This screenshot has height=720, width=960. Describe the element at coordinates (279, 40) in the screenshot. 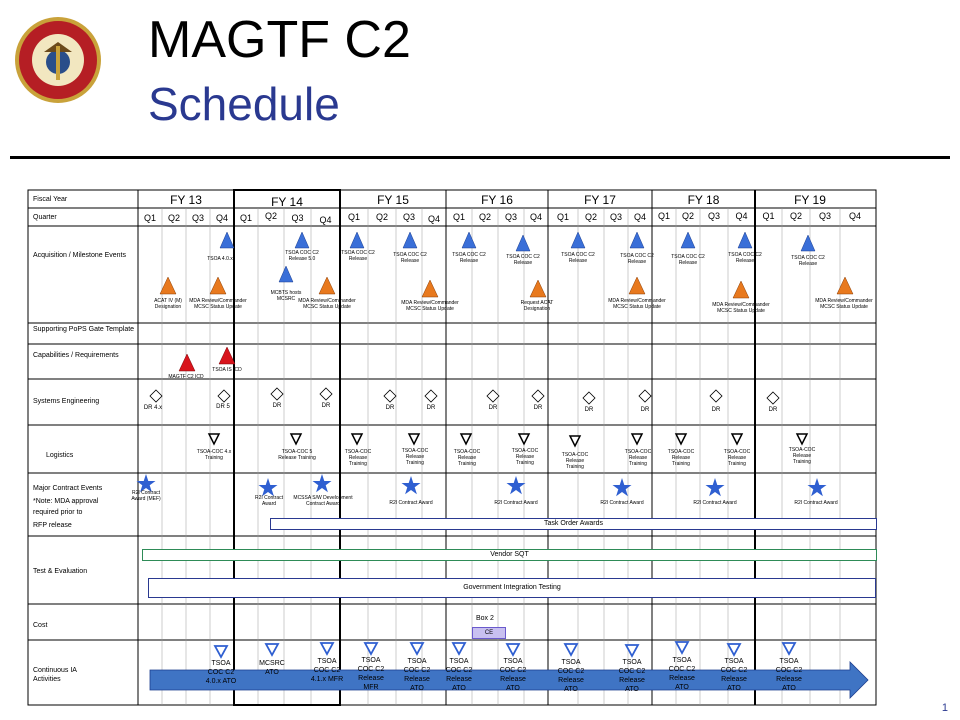

I see `page-title: MAGTF C2` at that location.